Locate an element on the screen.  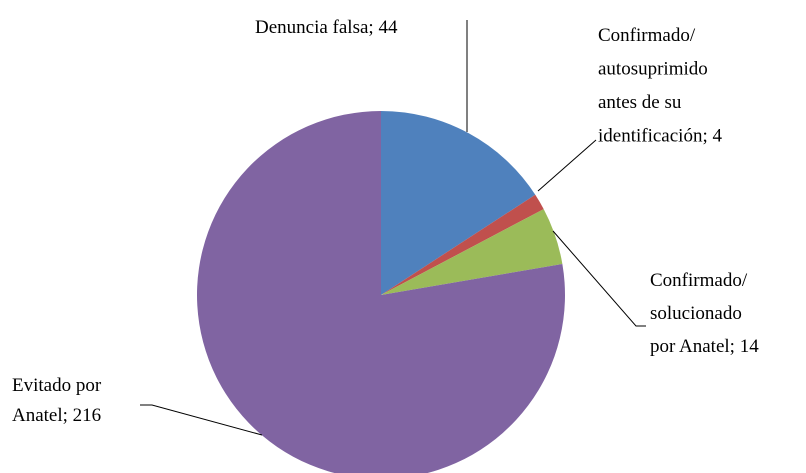
data-label: Anatel; 216 is located at coordinates (56, 415).